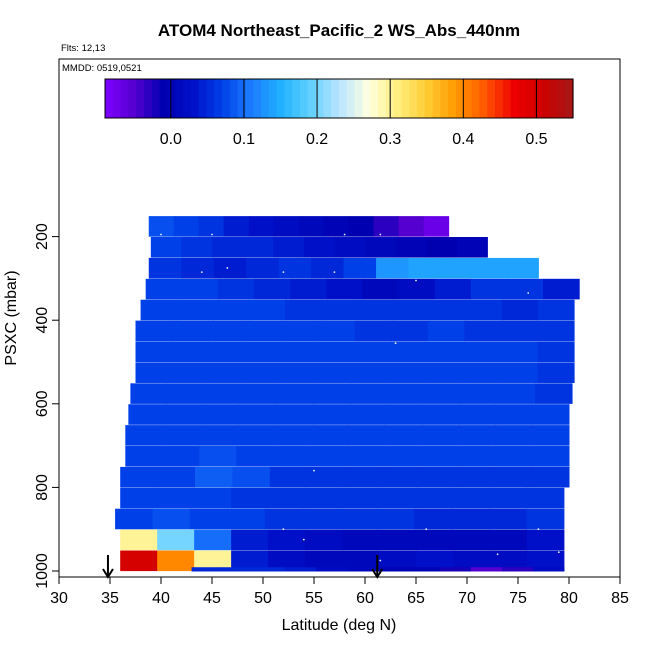 The width and height of the screenshot is (650, 650). I want to click on colorbar-tick-label: 0.1, so click(244, 139).